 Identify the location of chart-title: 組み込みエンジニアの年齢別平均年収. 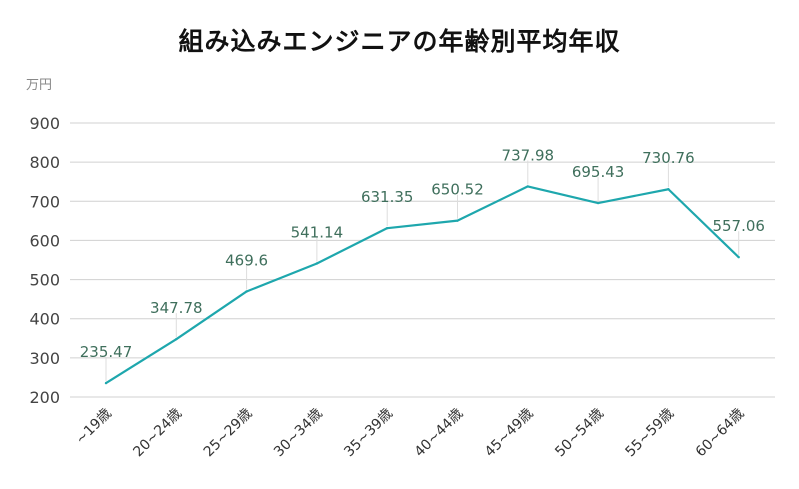
(399, 41).